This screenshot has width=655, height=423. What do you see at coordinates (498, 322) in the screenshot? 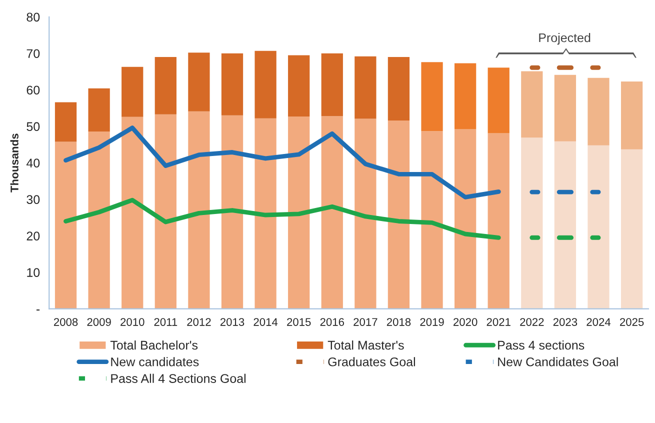
I see `x-tick-label: 2021` at bounding box center [498, 322].